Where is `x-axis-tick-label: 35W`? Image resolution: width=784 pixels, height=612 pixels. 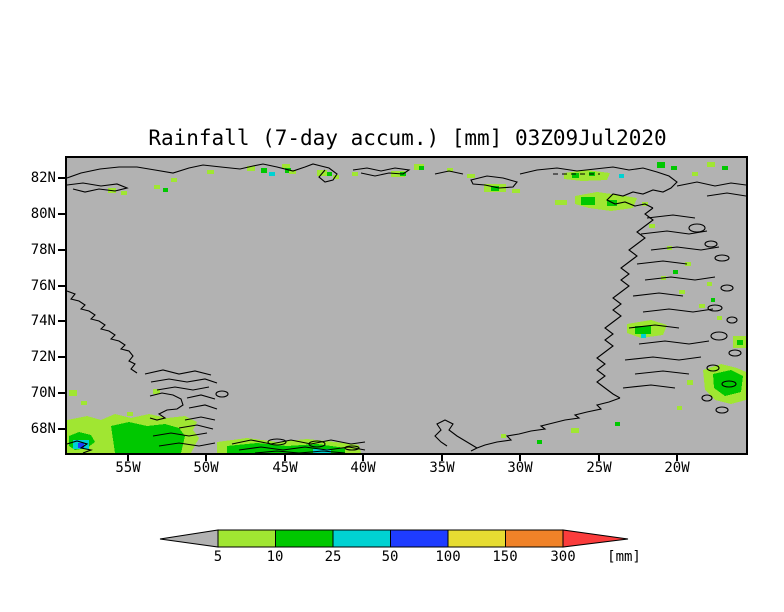 x-axis-tick-label: 35W is located at coordinates (442, 468).